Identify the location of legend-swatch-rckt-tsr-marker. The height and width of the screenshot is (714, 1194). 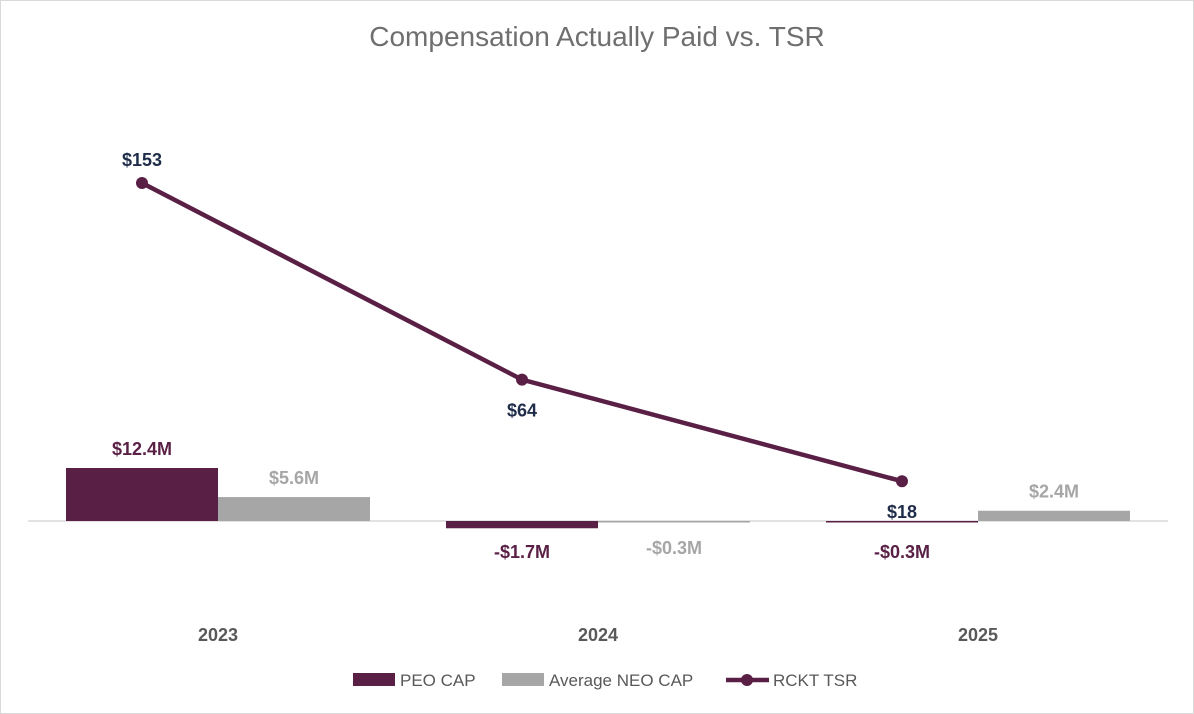
(747, 680).